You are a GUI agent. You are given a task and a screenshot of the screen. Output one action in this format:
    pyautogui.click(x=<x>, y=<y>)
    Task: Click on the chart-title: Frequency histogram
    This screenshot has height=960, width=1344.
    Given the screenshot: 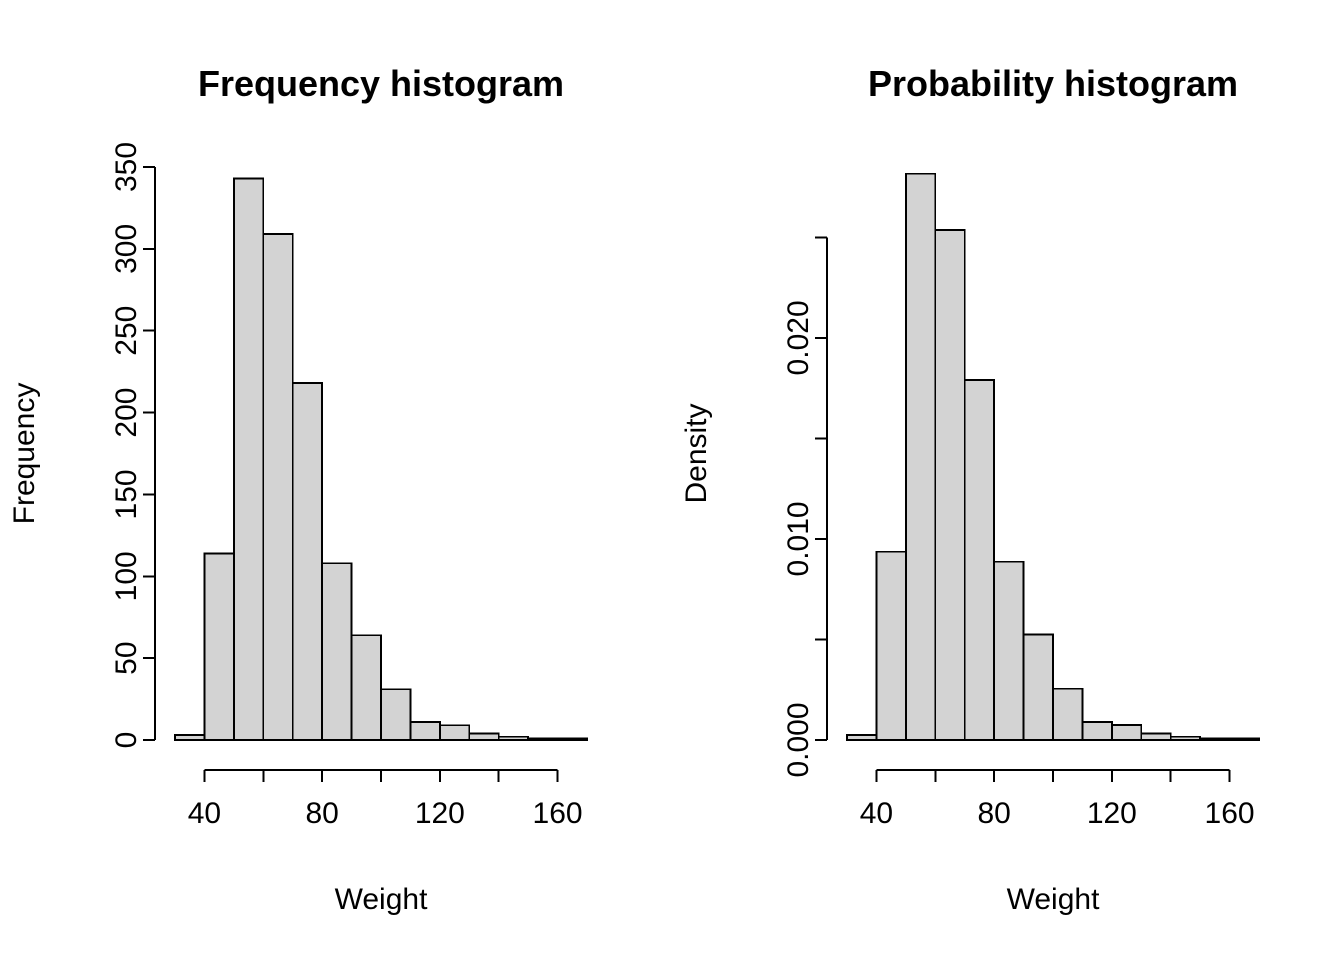 What is the action you would take?
    pyautogui.click(x=381, y=83)
    